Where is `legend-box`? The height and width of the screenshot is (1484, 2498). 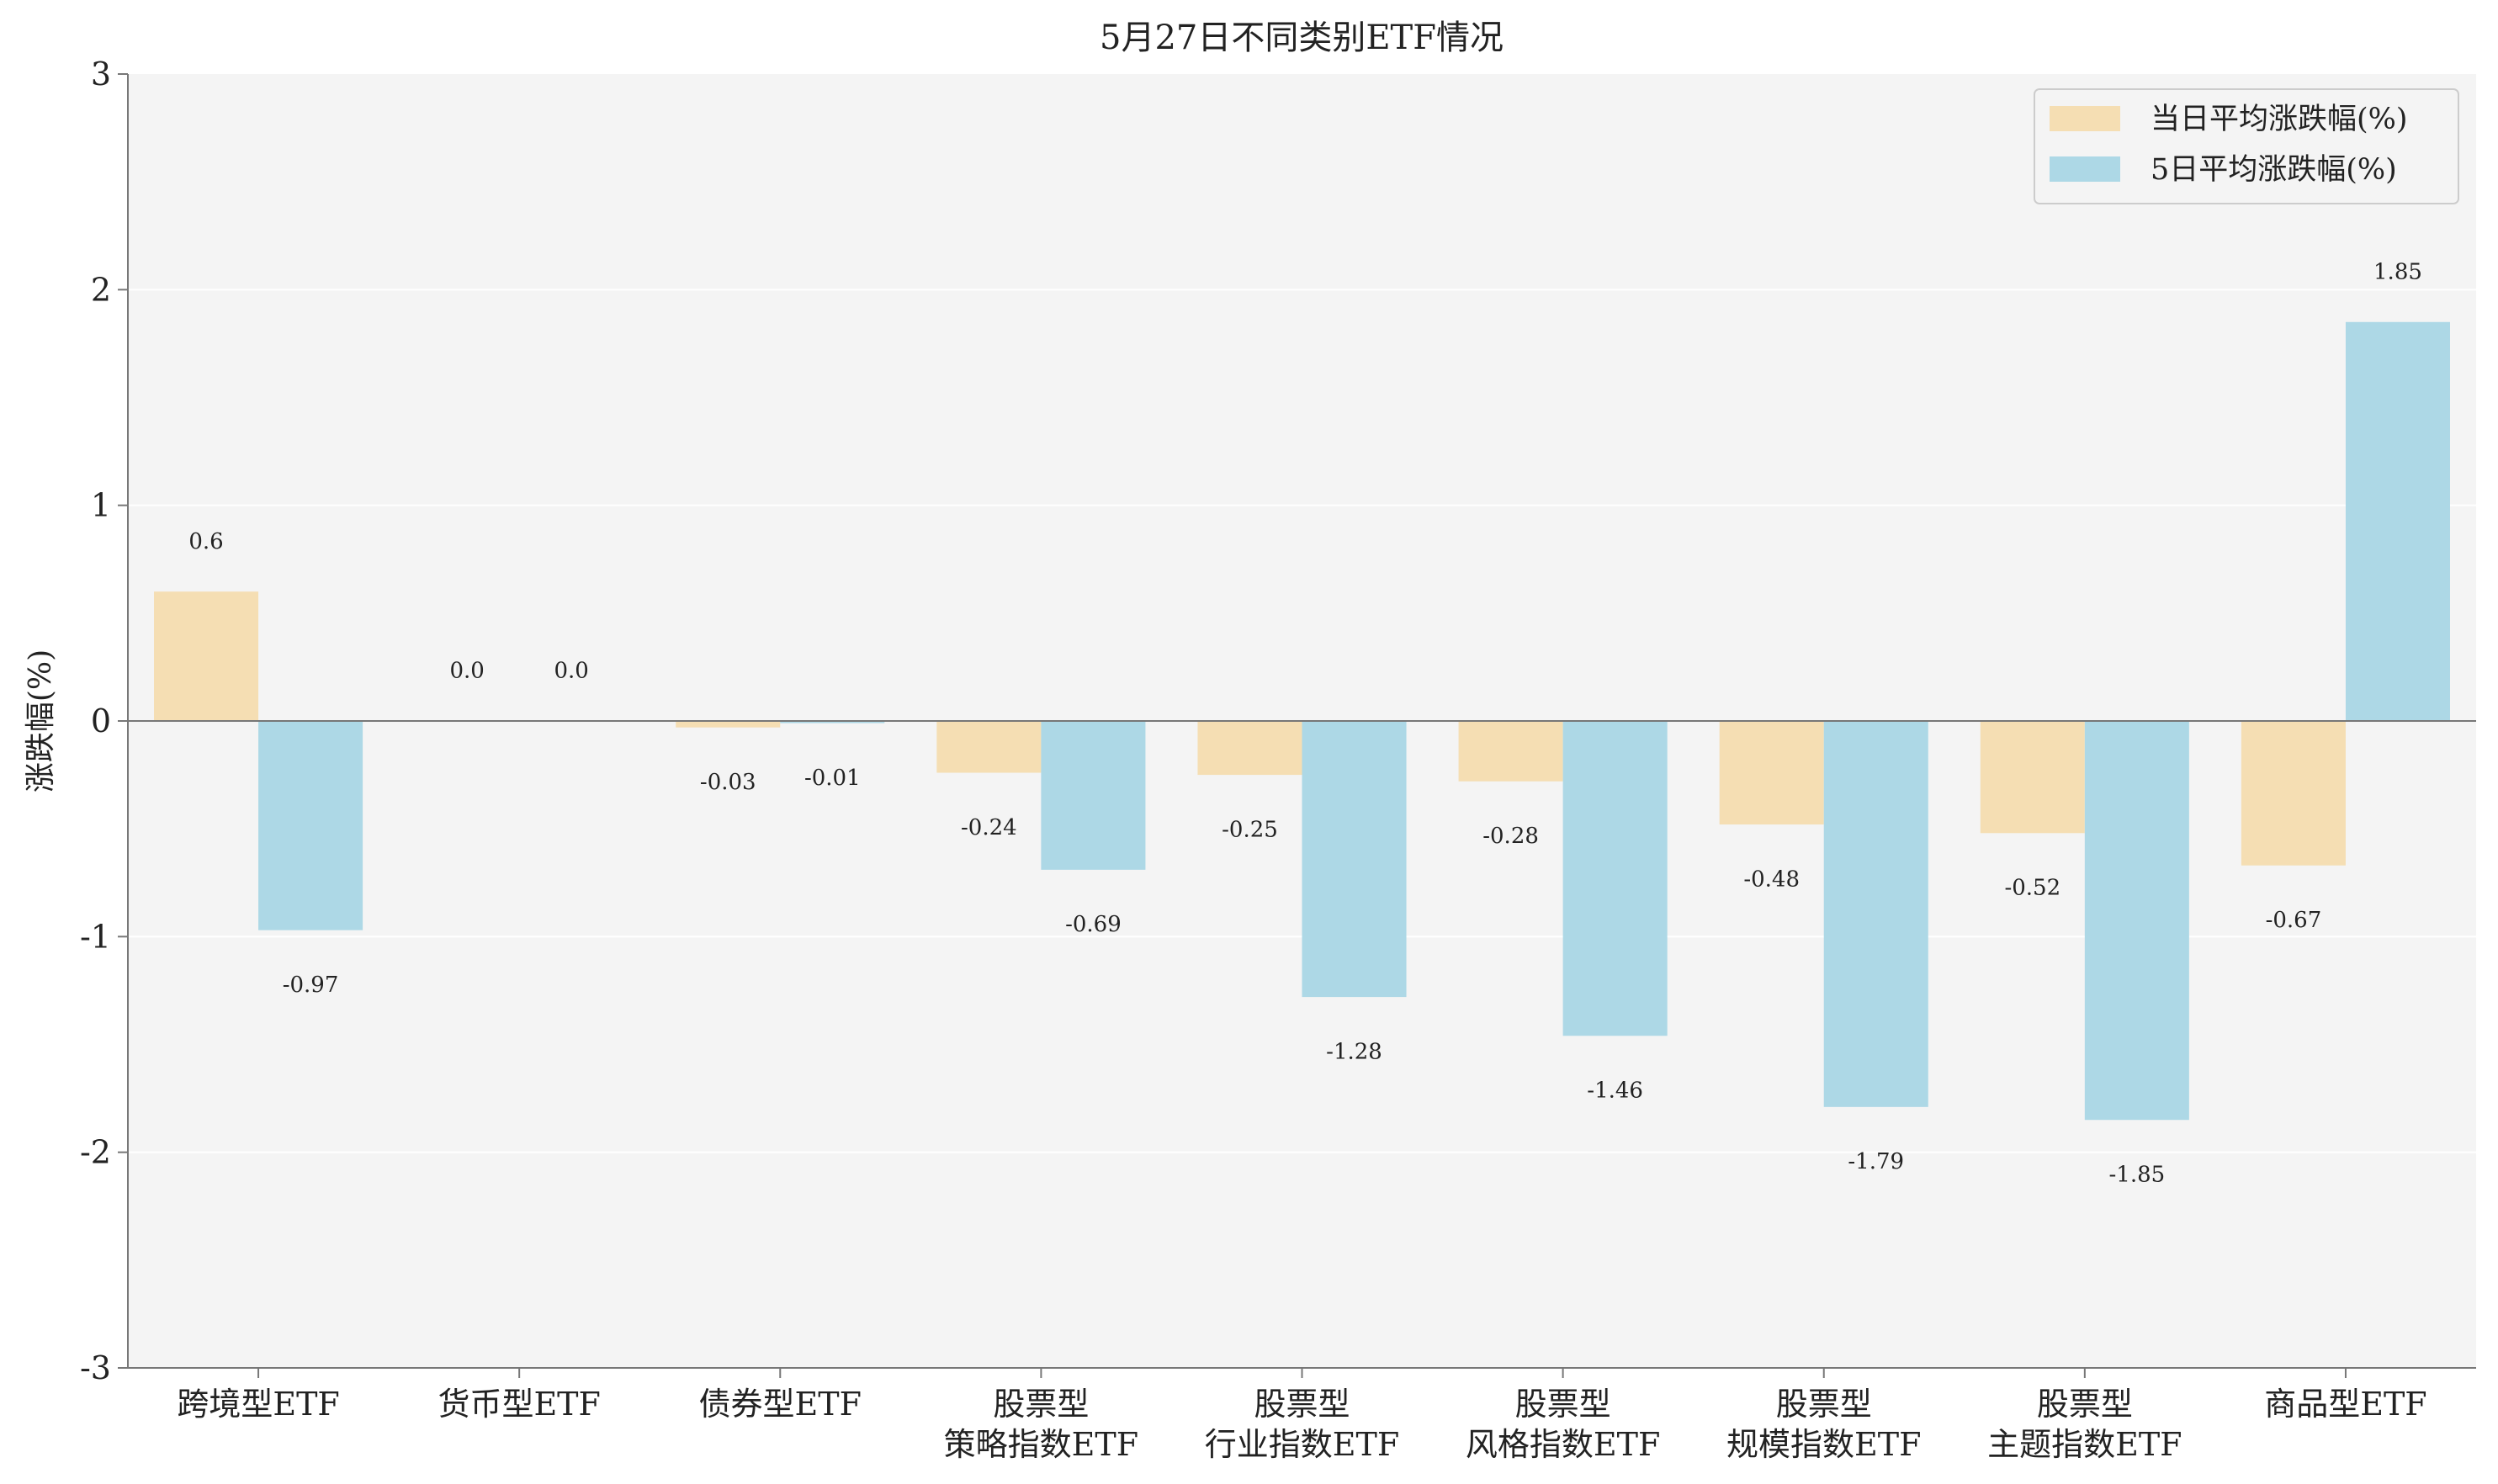
legend-box is located at coordinates (2246, 146).